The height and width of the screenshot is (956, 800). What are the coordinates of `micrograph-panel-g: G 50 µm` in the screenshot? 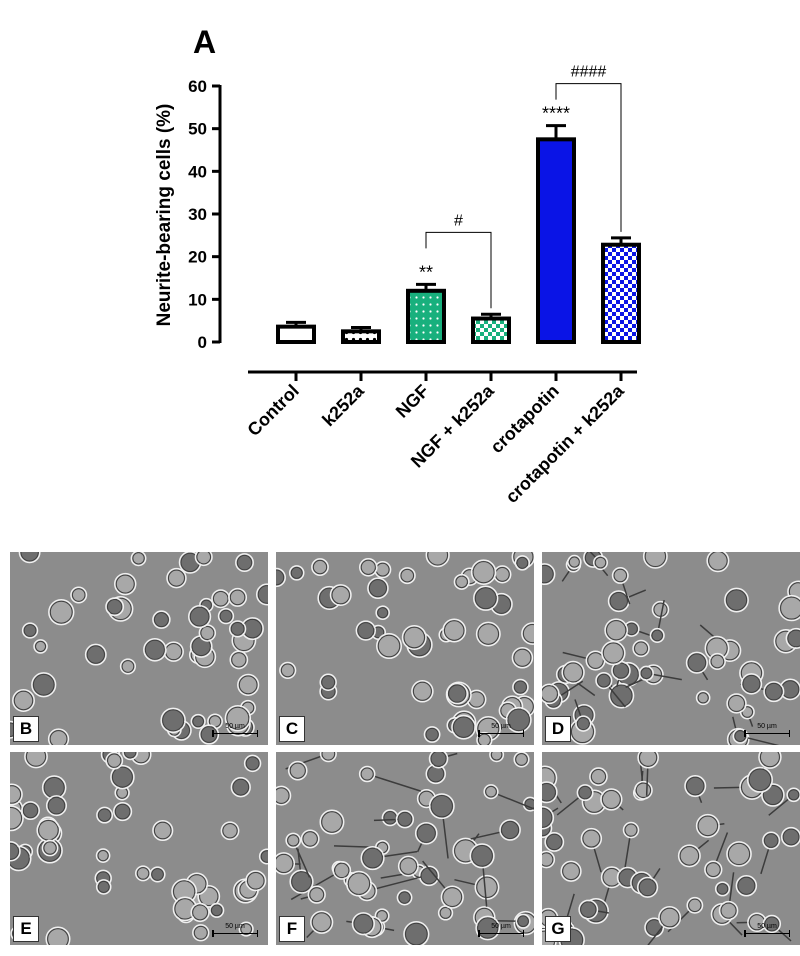 It's located at (671, 848).